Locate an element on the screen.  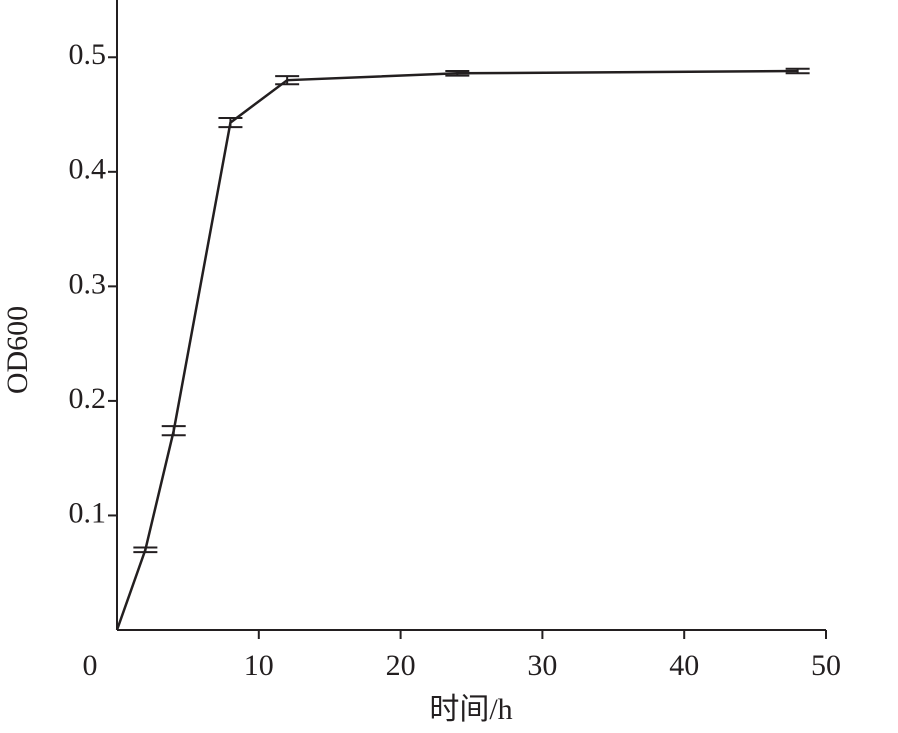
x-tick-label: 40 is located at coordinates (684, 665).